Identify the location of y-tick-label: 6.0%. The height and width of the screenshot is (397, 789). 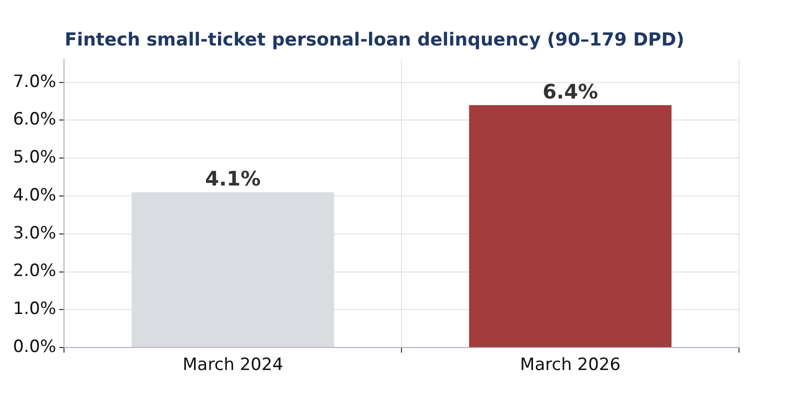
(34, 120).